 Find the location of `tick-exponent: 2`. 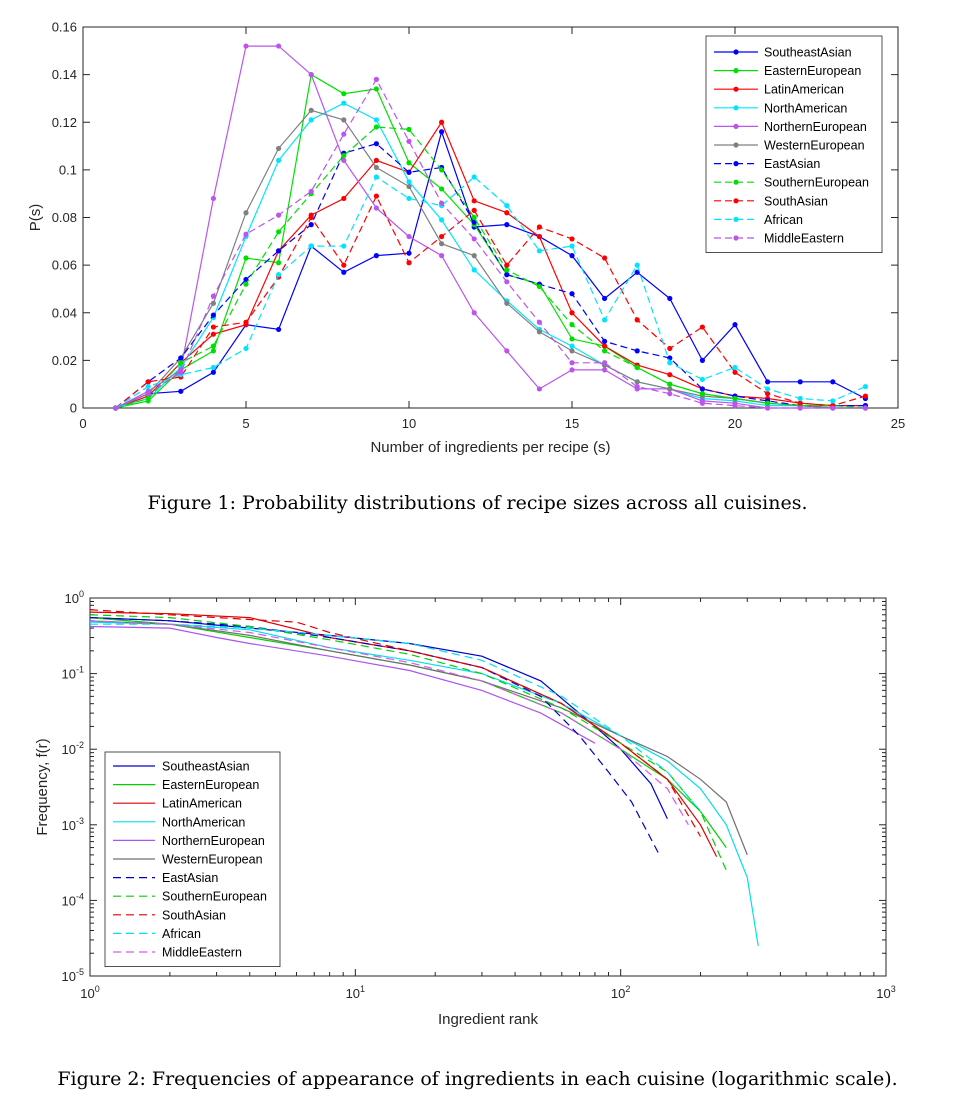

tick-exponent: 2 is located at coordinates (627, 989).